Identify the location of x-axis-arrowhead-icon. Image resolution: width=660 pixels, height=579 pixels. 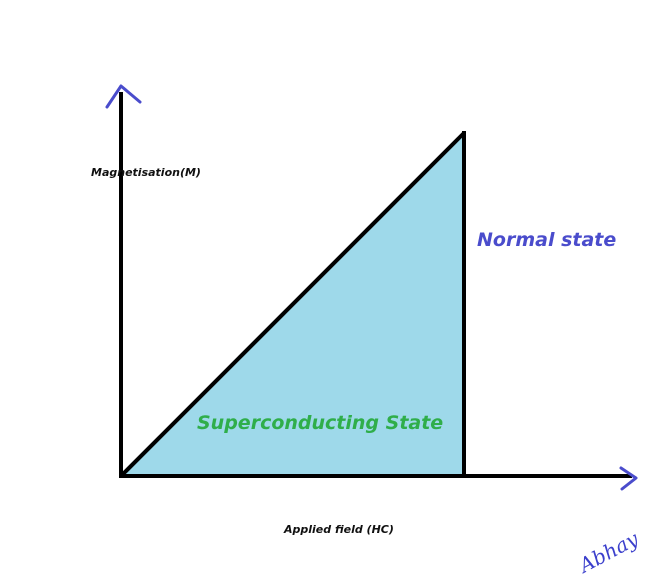
(628, 478).